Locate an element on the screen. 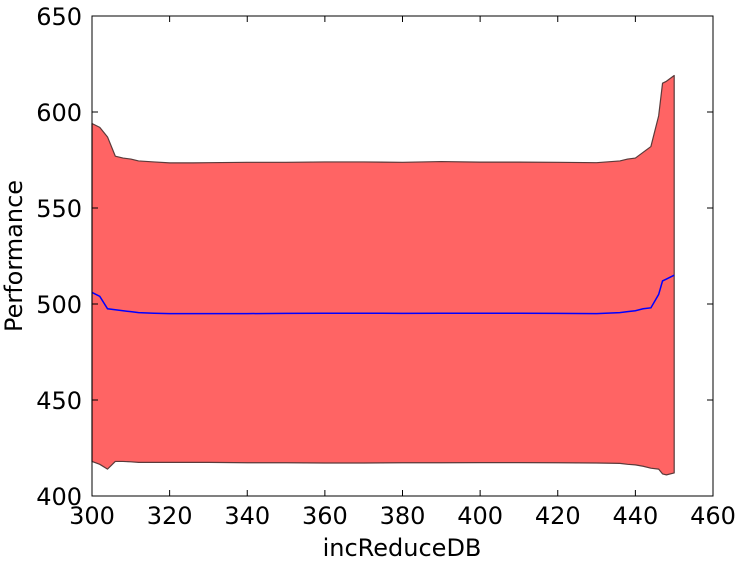  x-tick-label: 380 is located at coordinates (403, 516).